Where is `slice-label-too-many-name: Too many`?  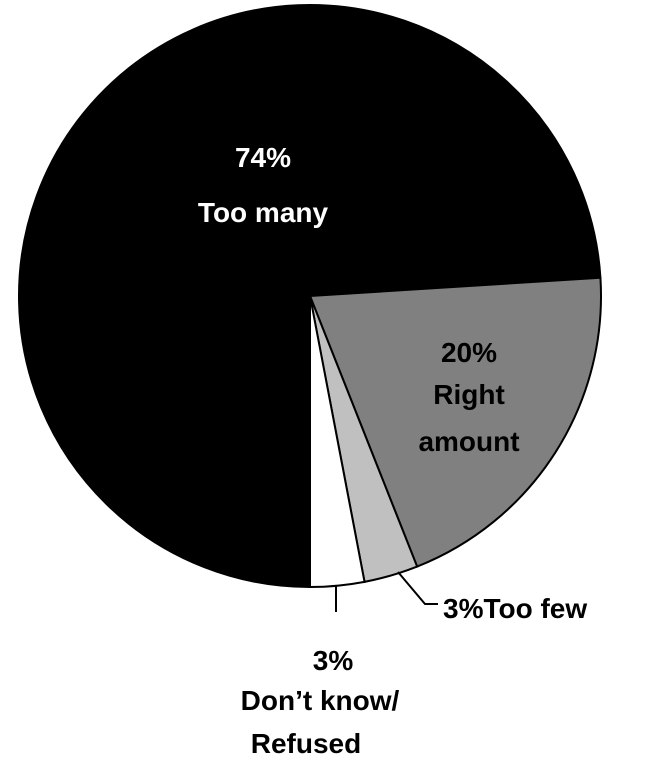 slice-label-too-many-name: Too many is located at coordinates (263, 212).